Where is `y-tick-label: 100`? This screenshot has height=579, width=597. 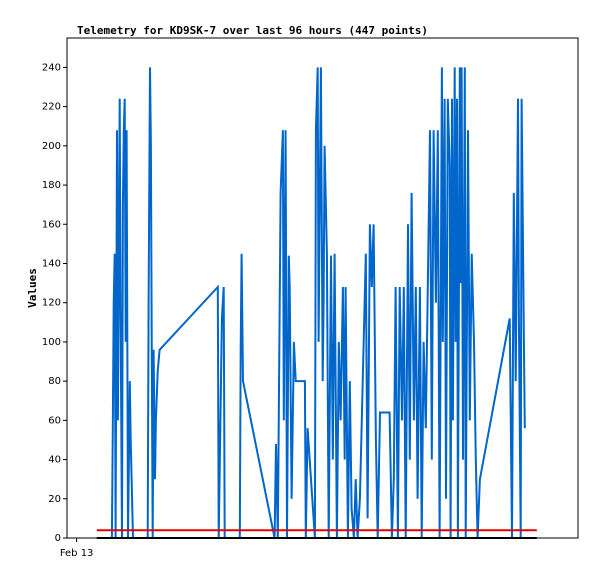 y-tick-label: 100 is located at coordinates (51, 342).